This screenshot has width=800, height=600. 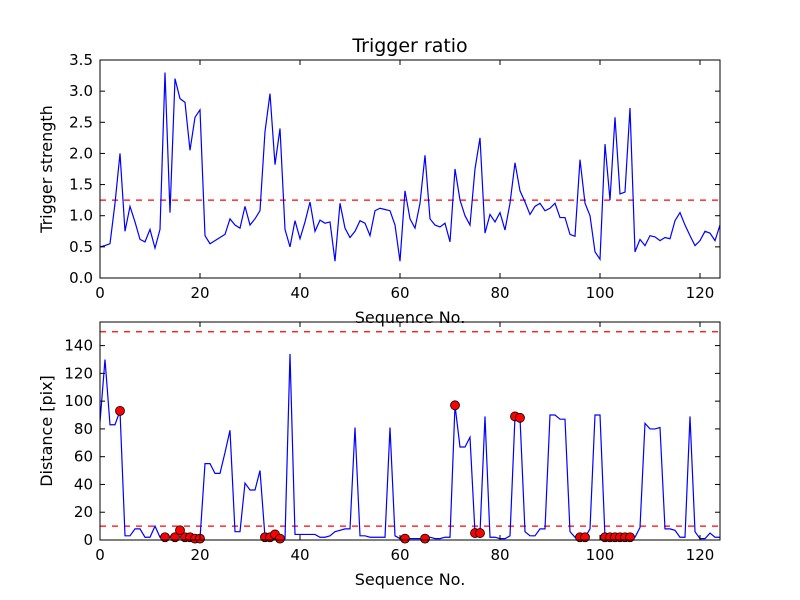 What do you see at coordinates (399, 555) in the screenshot?
I see `bottom-x-tick-label: 60` at bounding box center [399, 555].